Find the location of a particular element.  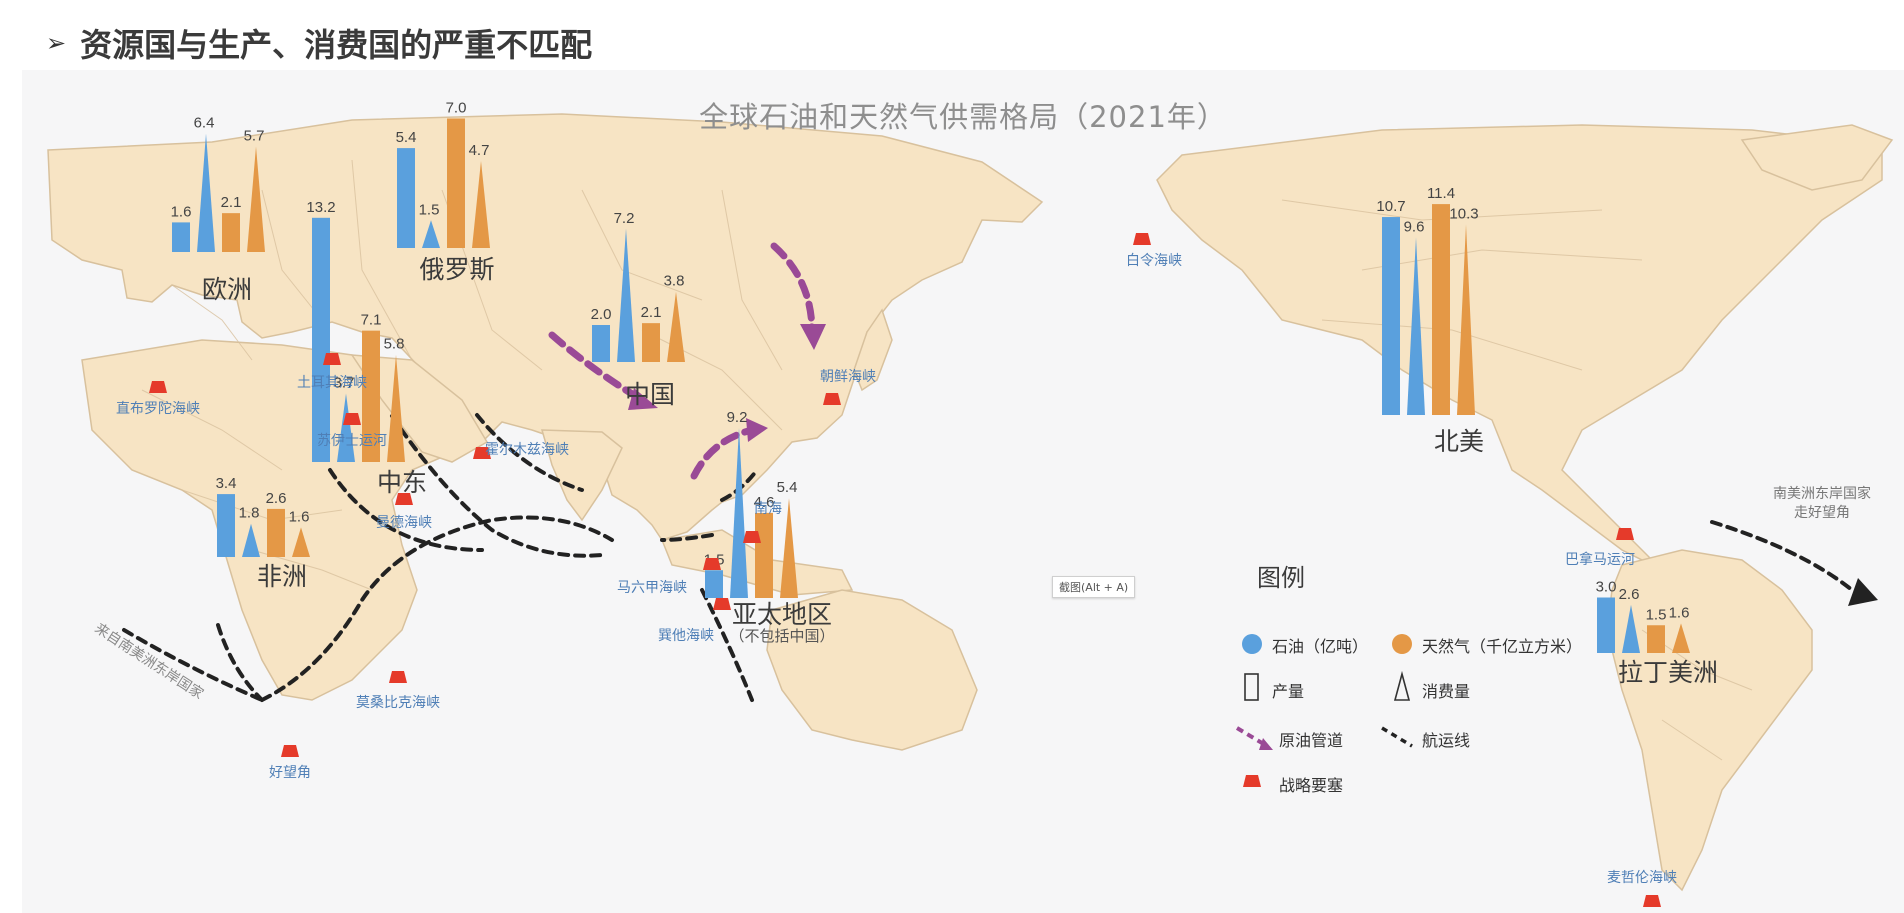

gas-consumption-value-0: 5.7 is located at coordinates (254, 136).